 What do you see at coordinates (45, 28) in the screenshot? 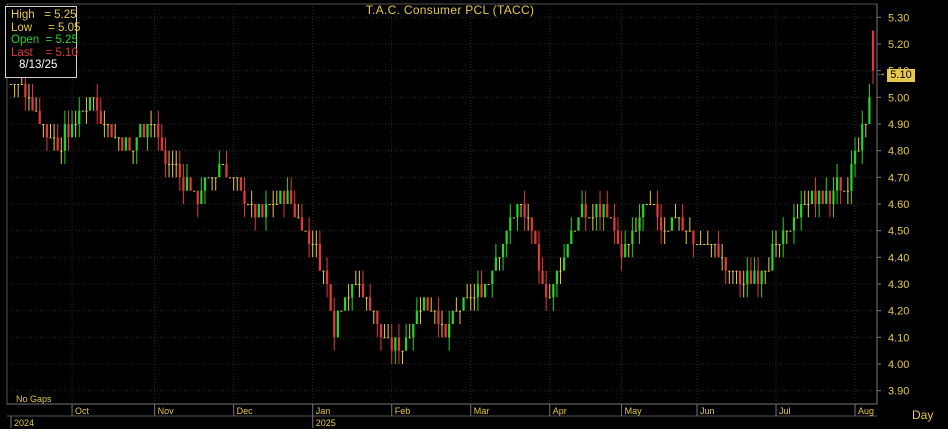
I see `info-low: Low = 5.05` at bounding box center [45, 28].